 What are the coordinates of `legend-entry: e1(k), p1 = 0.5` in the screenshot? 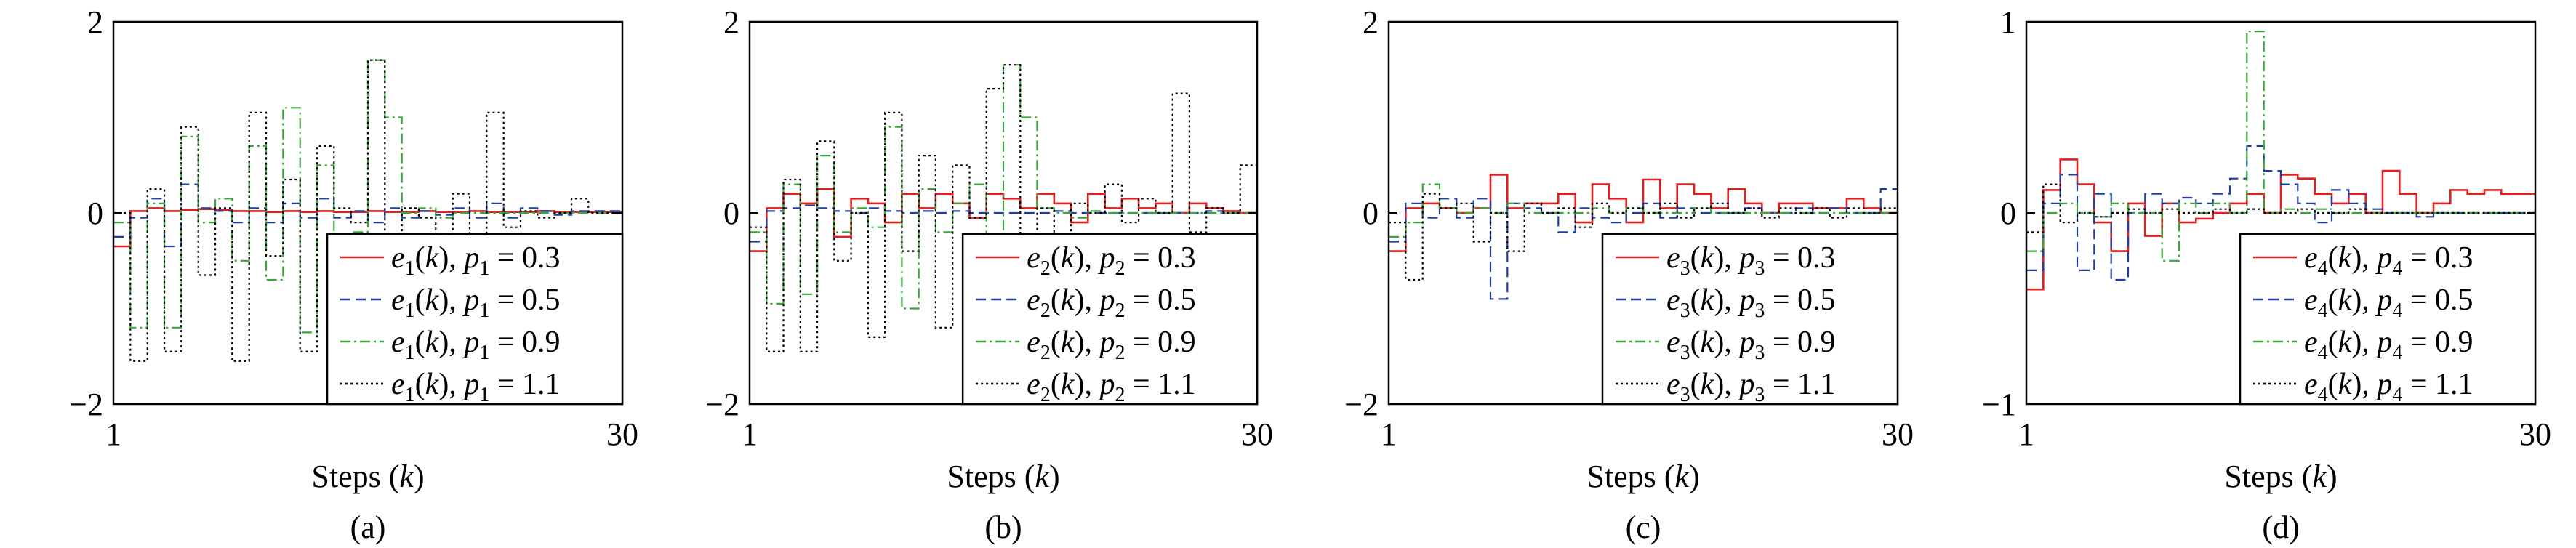 It's located at (476, 303).